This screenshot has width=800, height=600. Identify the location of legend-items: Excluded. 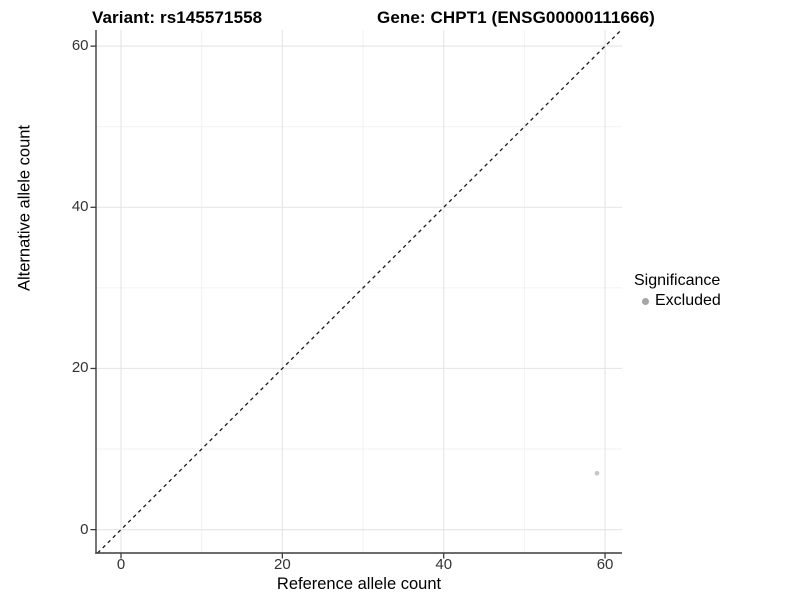
(677, 301).